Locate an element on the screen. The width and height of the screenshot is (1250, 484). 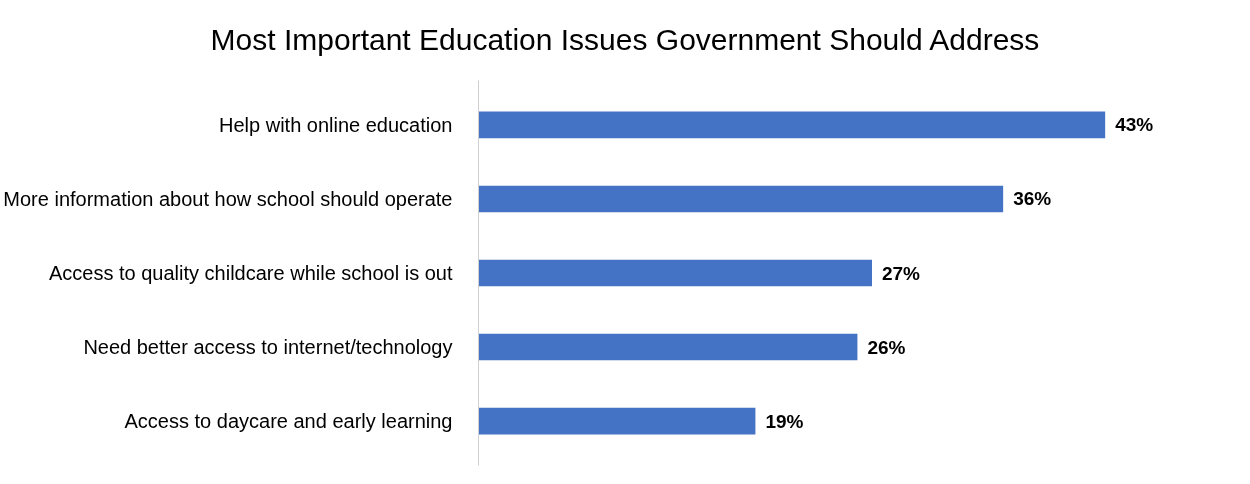
y-tick-label: Access to daycare and early learning is located at coordinates (288, 421).